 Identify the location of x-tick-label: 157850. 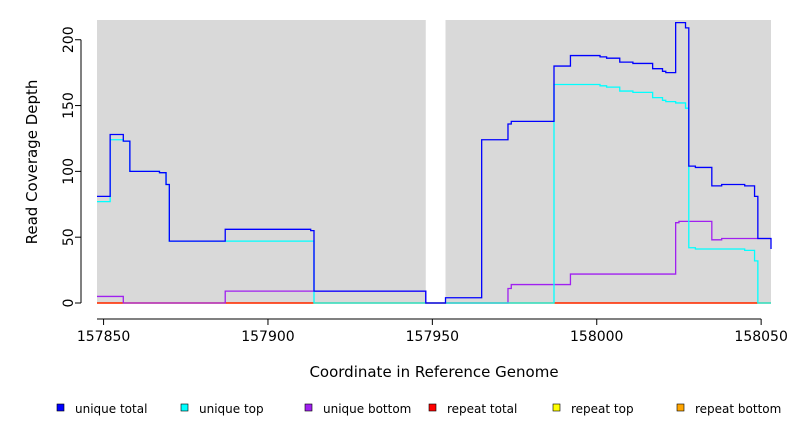
(103, 337).